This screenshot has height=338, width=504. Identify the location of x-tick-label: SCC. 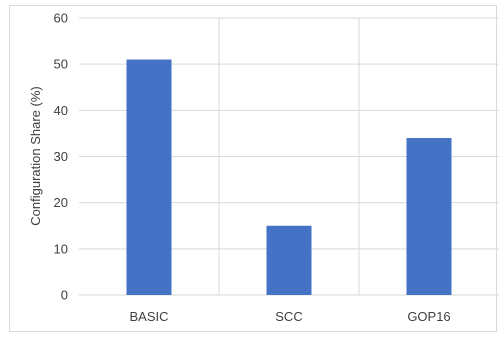
(288, 316).